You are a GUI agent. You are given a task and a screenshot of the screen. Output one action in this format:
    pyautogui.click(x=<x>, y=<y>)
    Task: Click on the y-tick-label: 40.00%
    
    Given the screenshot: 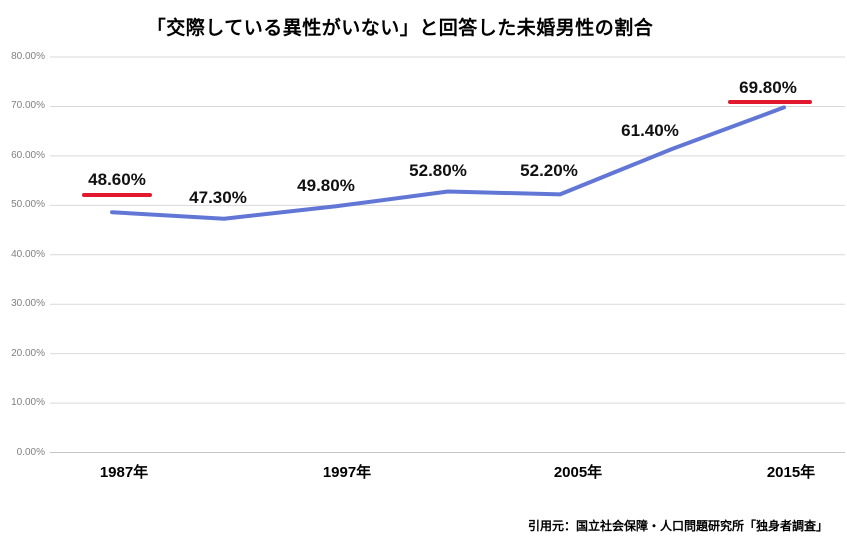 What is the action you would take?
    pyautogui.click(x=28, y=254)
    